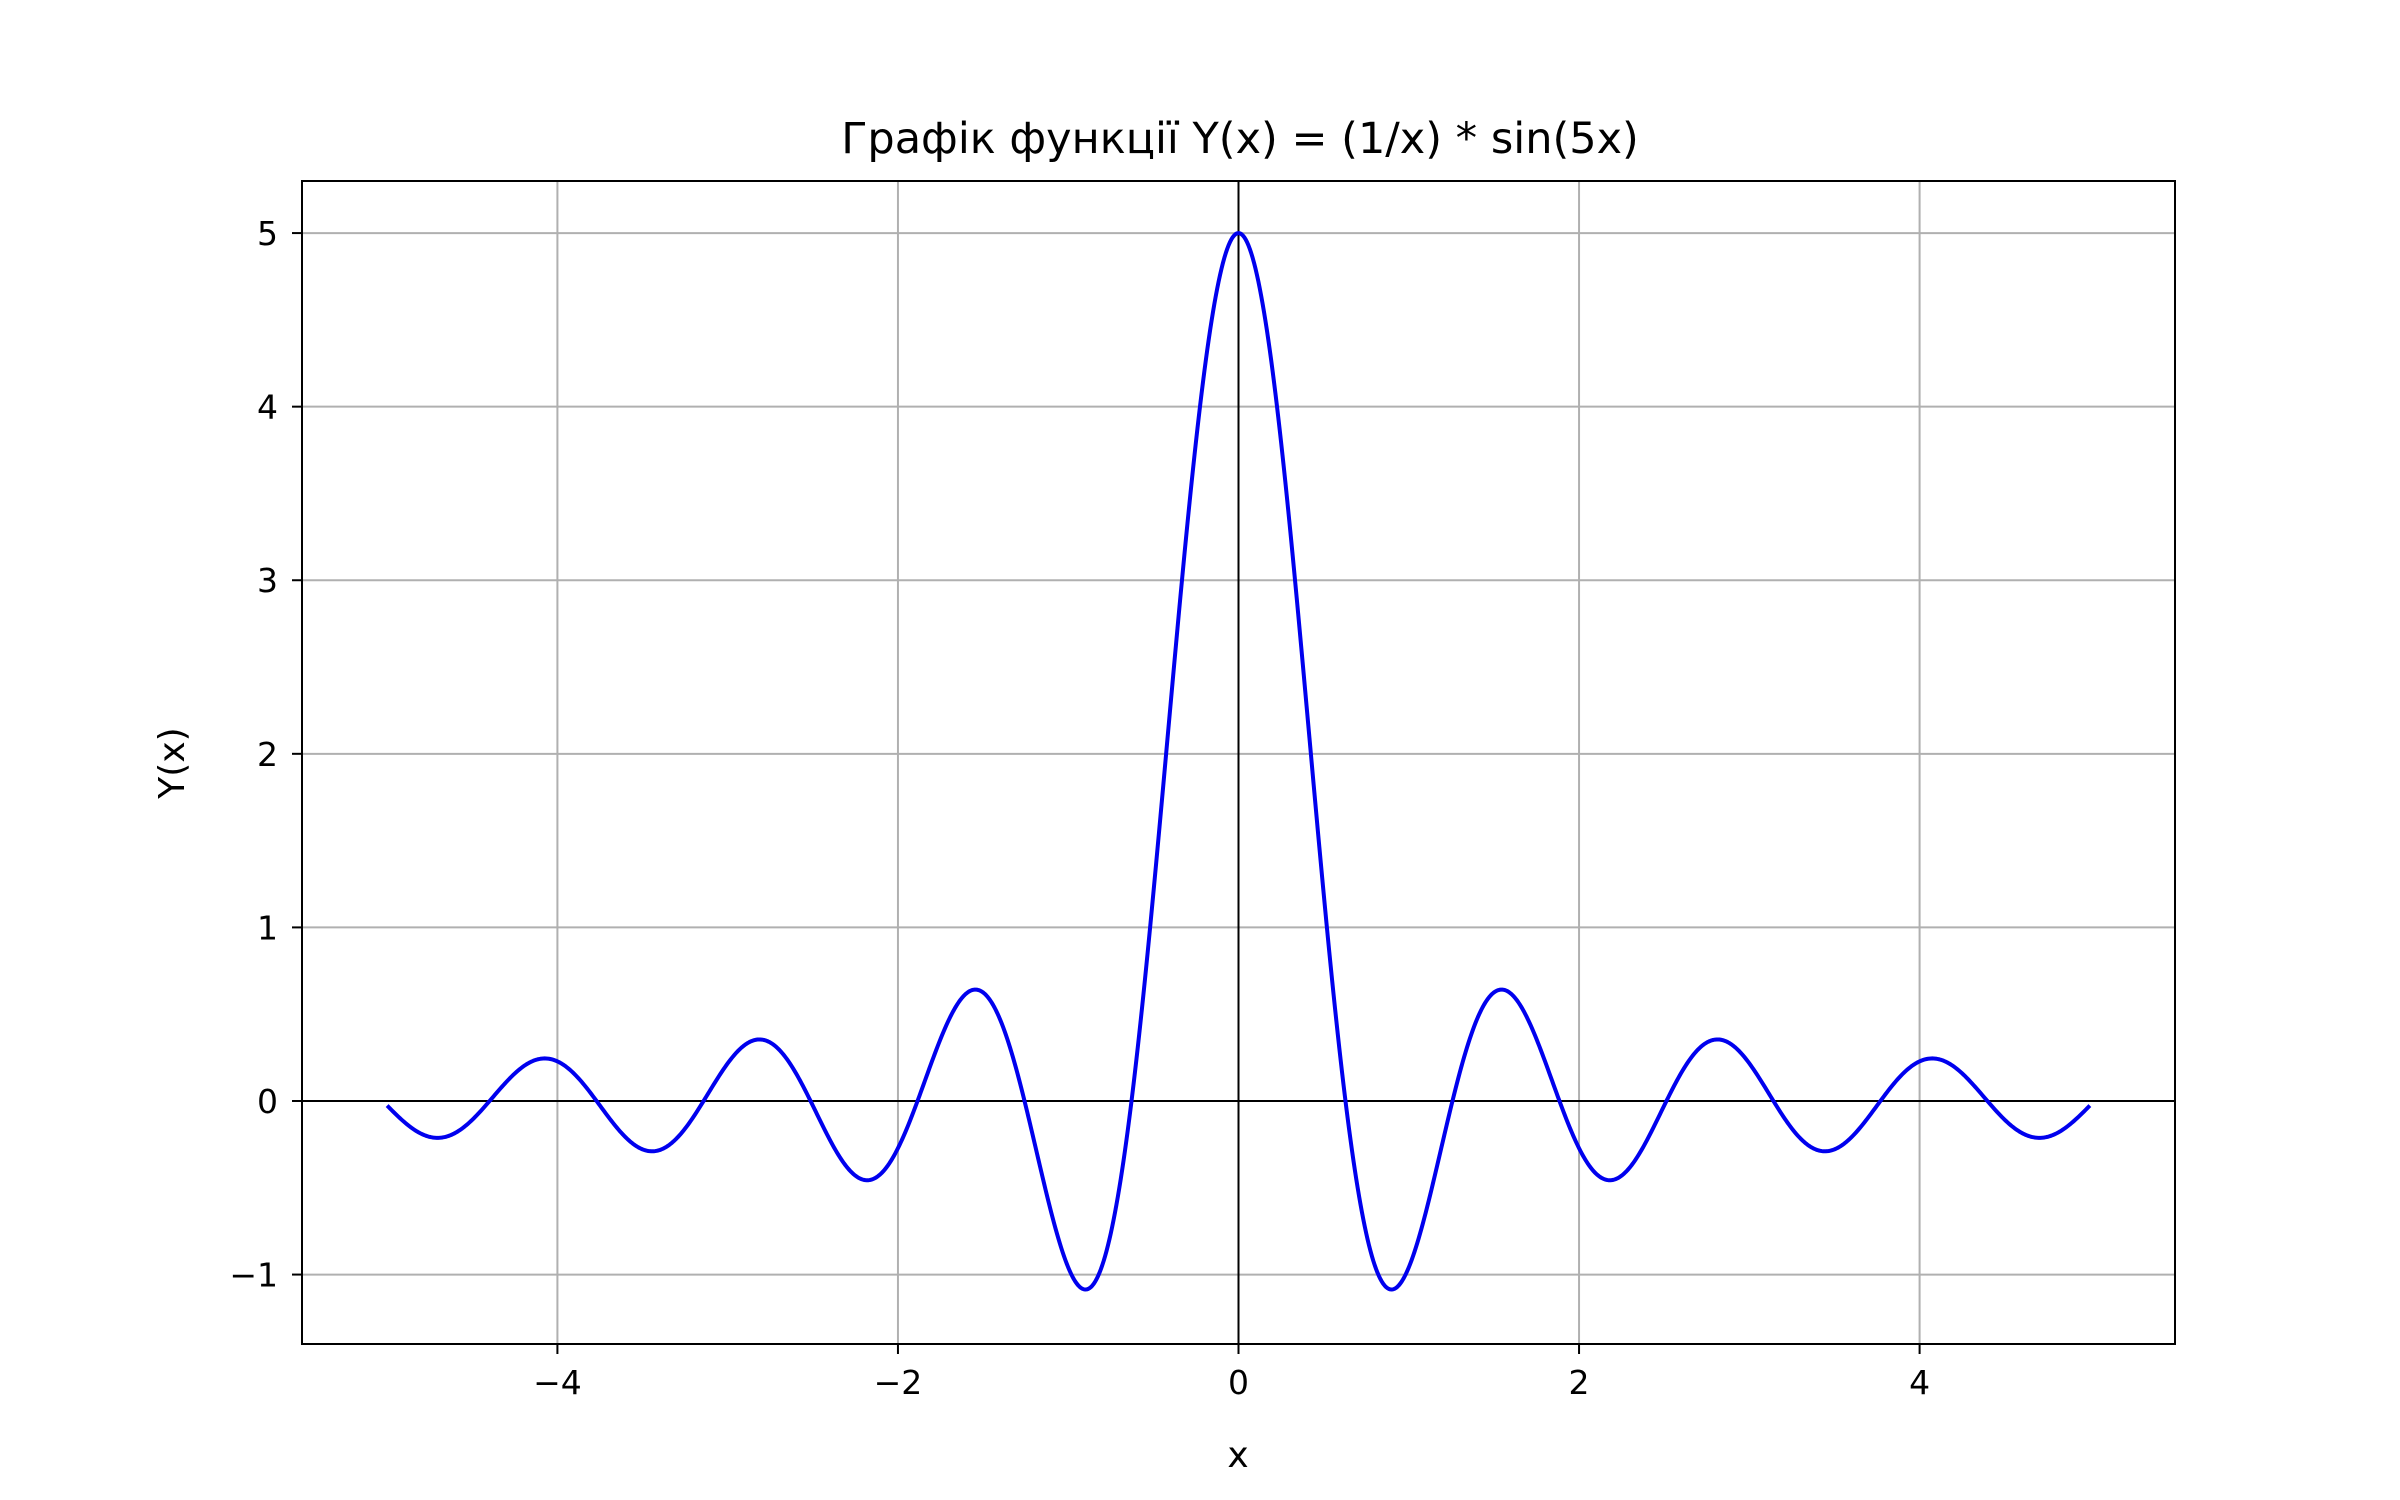 The height and width of the screenshot is (1500, 2400). What do you see at coordinates (253, 1275) in the screenshot?
I see `y-tick-label: −1` at bounding box center [253, 1275].